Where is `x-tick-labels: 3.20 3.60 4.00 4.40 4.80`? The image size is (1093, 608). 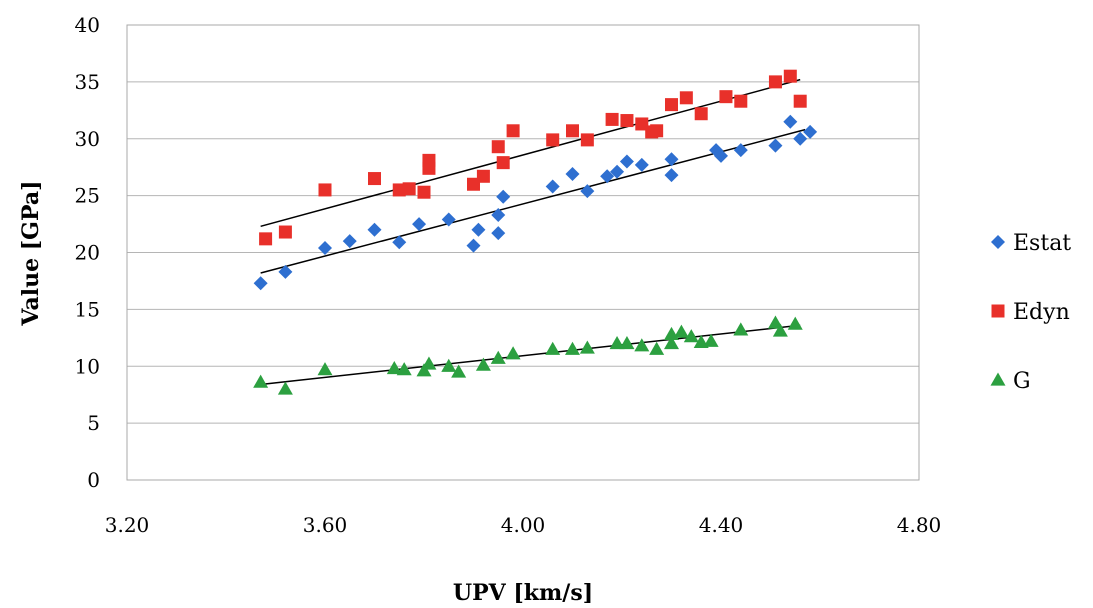 x-tick-labels: 3.20 3.60 4.00 4.40 4.80 is located at coordinates (523, 525).